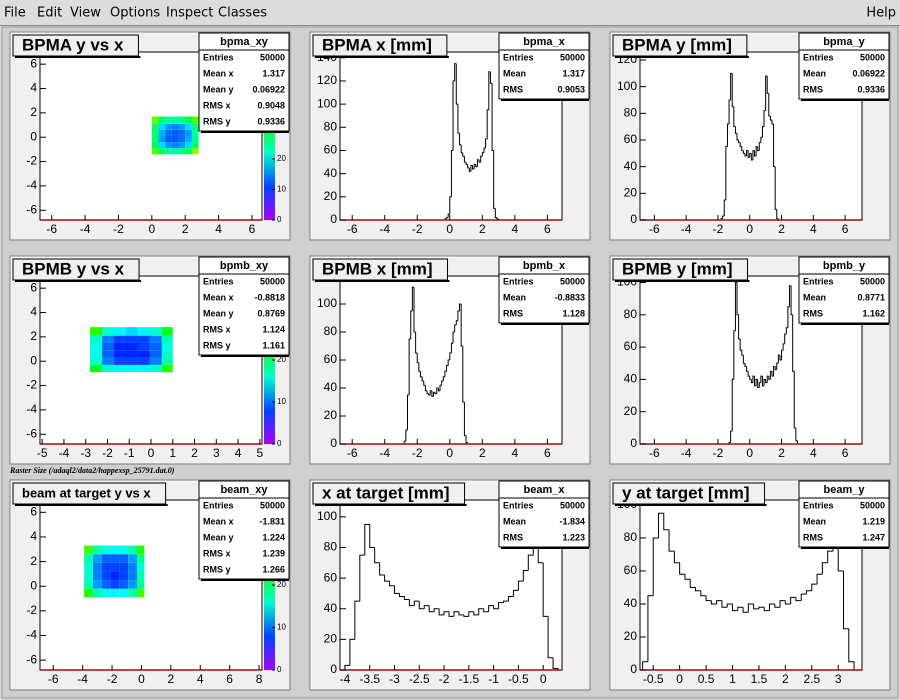 This screenshot has width=900, height=700. What do you see at coordinates (129, 453) in the screenshot?
I see `x-tick-label: -1` at bounding box center [129, 453].